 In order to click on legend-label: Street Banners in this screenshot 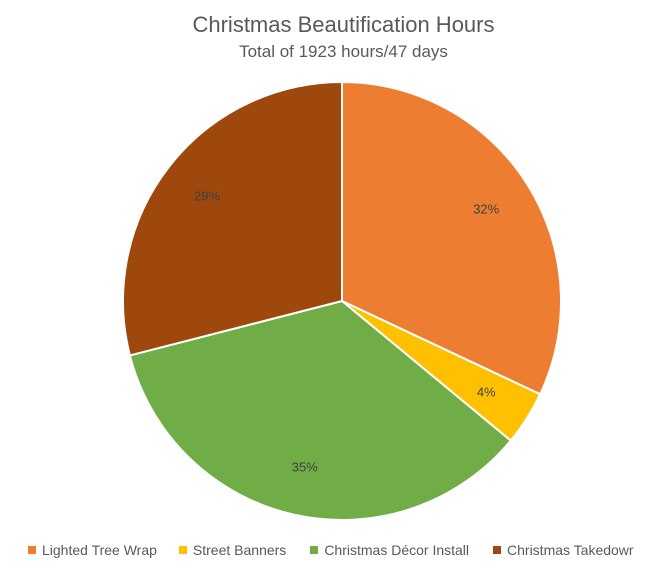, I will do `click(239, 550)`.